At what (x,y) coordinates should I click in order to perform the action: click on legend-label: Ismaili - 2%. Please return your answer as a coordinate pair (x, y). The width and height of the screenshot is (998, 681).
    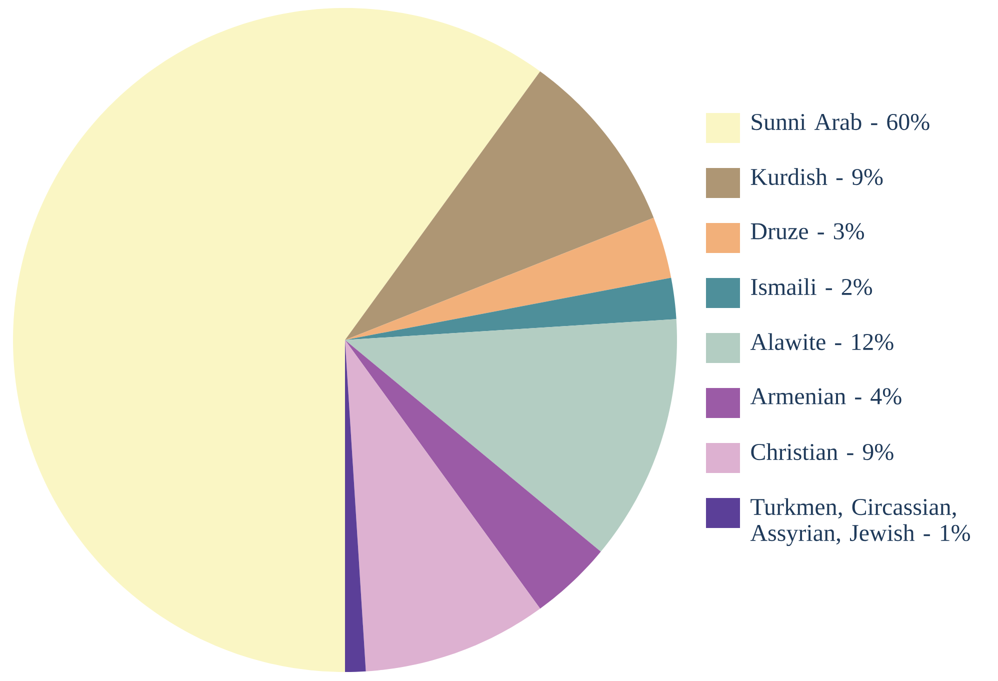
    Looking at the image, I should click on (811, 287).